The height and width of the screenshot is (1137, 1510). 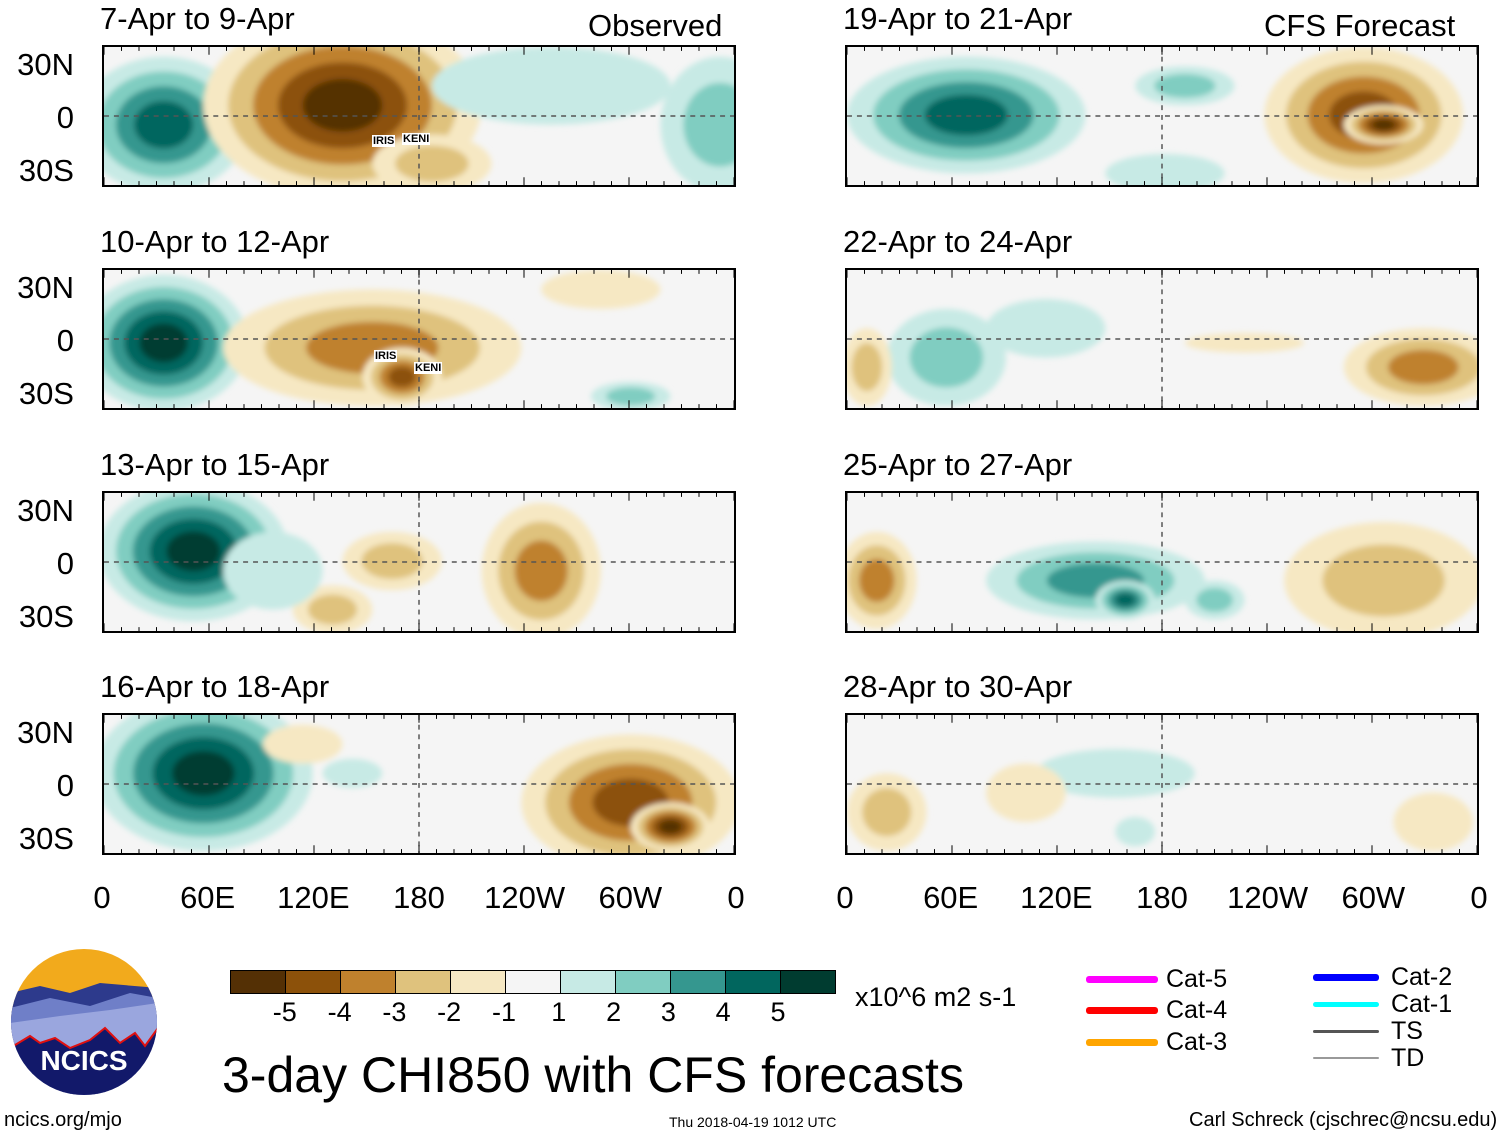 What do you see at coordinates (614, 1012) in the screenshot?
I see `colorbar-label: 2` at bounding box center [614, 1012].